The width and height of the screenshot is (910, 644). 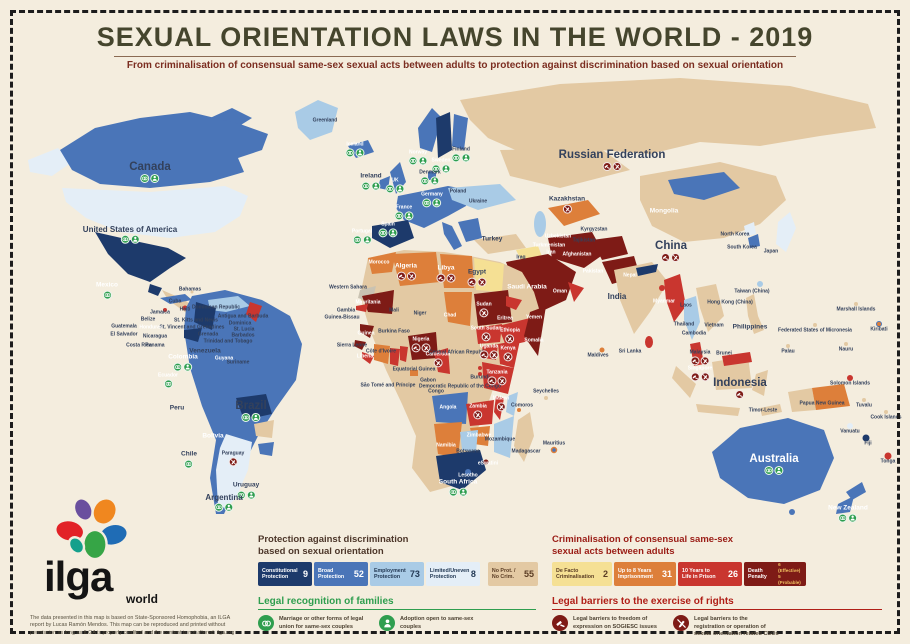 What do you see at coordinates (331, 573) in the screenshot?
I see `legend-protection-segment-label: Broad Protection` at bounding box center [331, 573].